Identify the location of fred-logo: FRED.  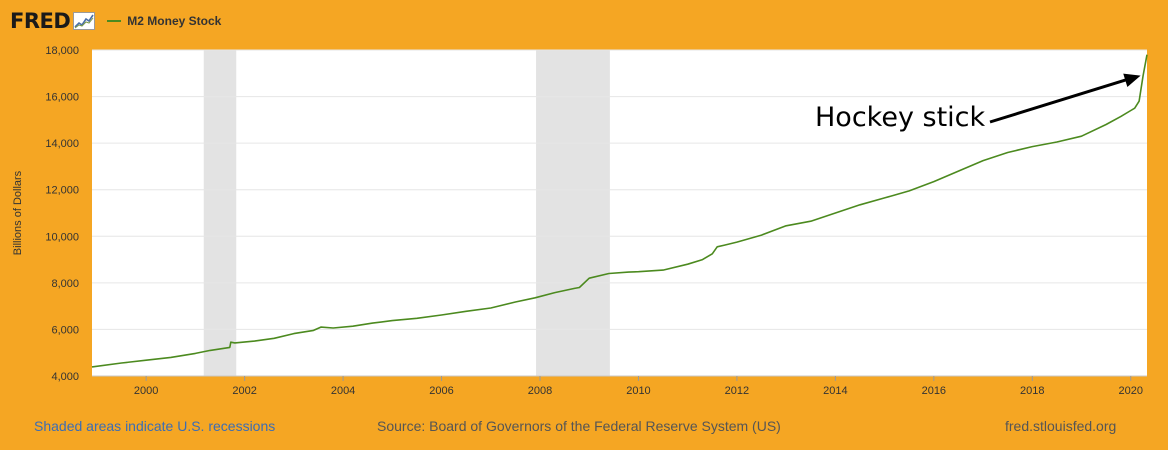
(40, 21).